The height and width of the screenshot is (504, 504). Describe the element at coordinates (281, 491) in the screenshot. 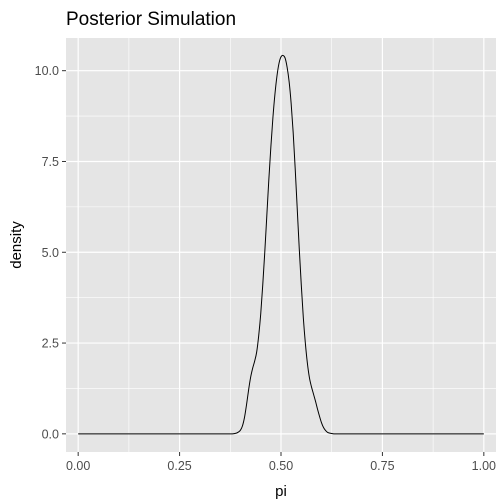

I see `x-axis-label: pi` at that location.